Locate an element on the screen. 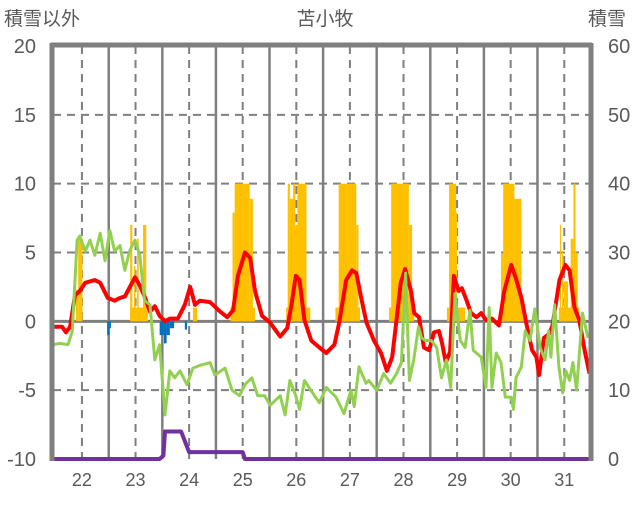 This screenshot has width=636, height=506. x-tick-label: 28 is located at coordinates (403, 480).